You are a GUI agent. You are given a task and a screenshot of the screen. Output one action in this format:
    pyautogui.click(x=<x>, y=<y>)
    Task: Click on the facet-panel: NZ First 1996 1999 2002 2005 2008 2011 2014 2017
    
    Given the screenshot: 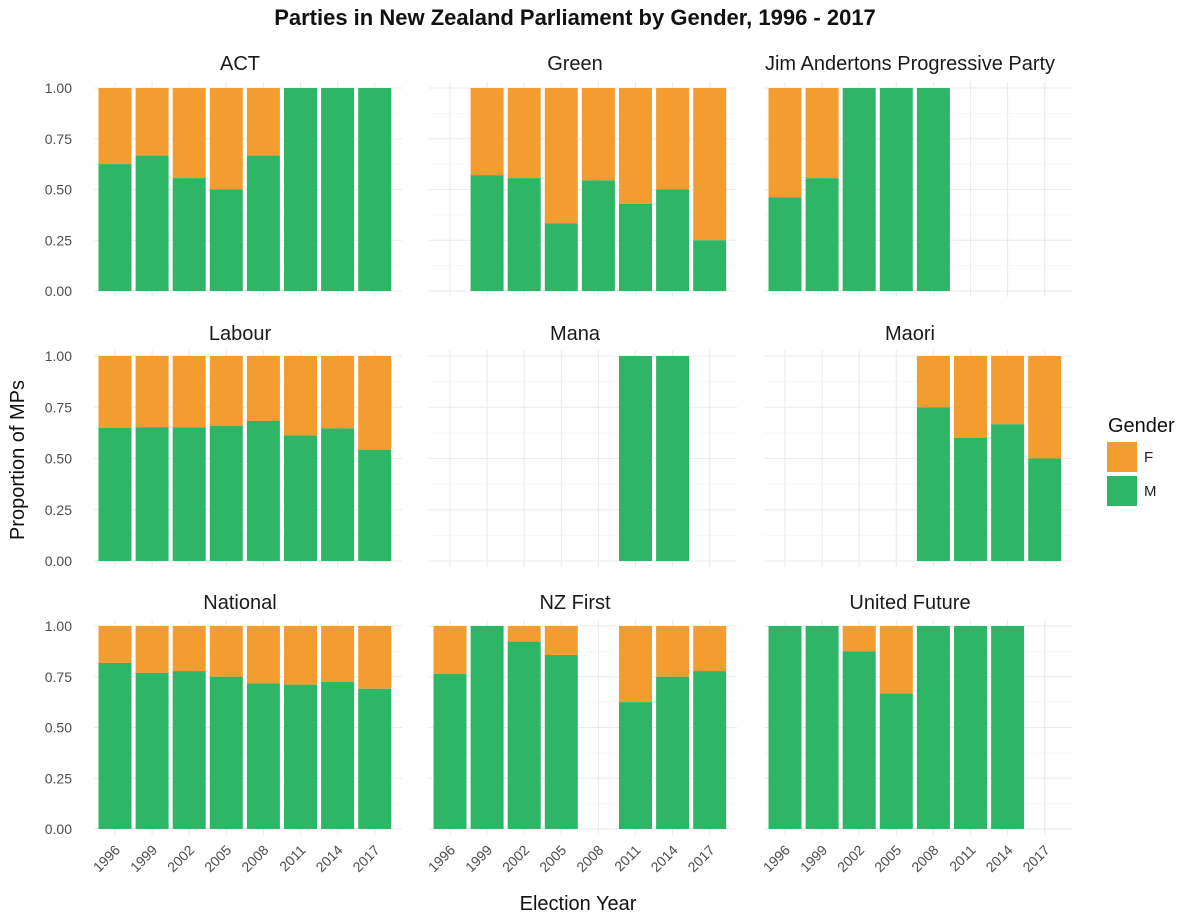 What is the action you would take?
    pyautogui.click(x=581, y=733)
    